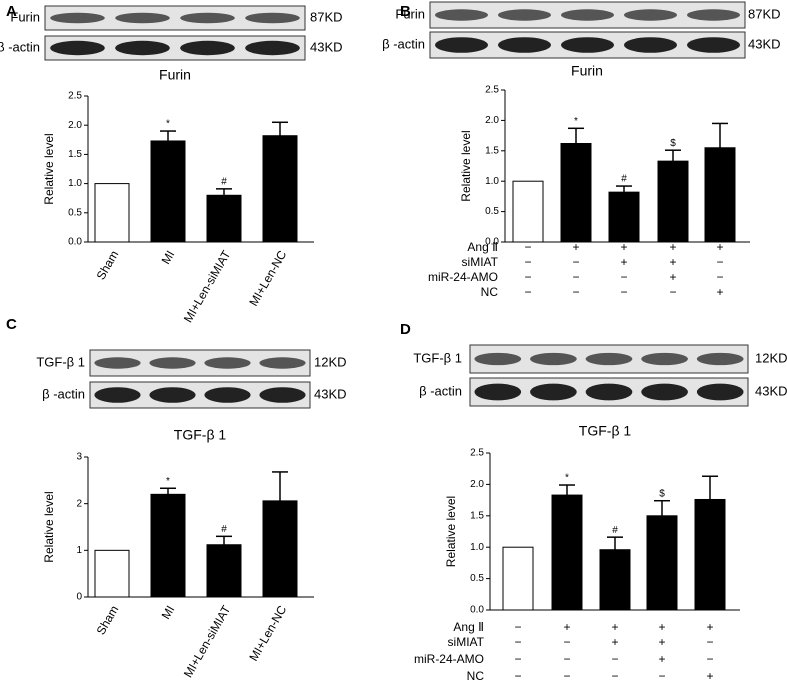 The image size is (787, 697). I want to click on chart-title: TGF-β 1, so click(605, 431).